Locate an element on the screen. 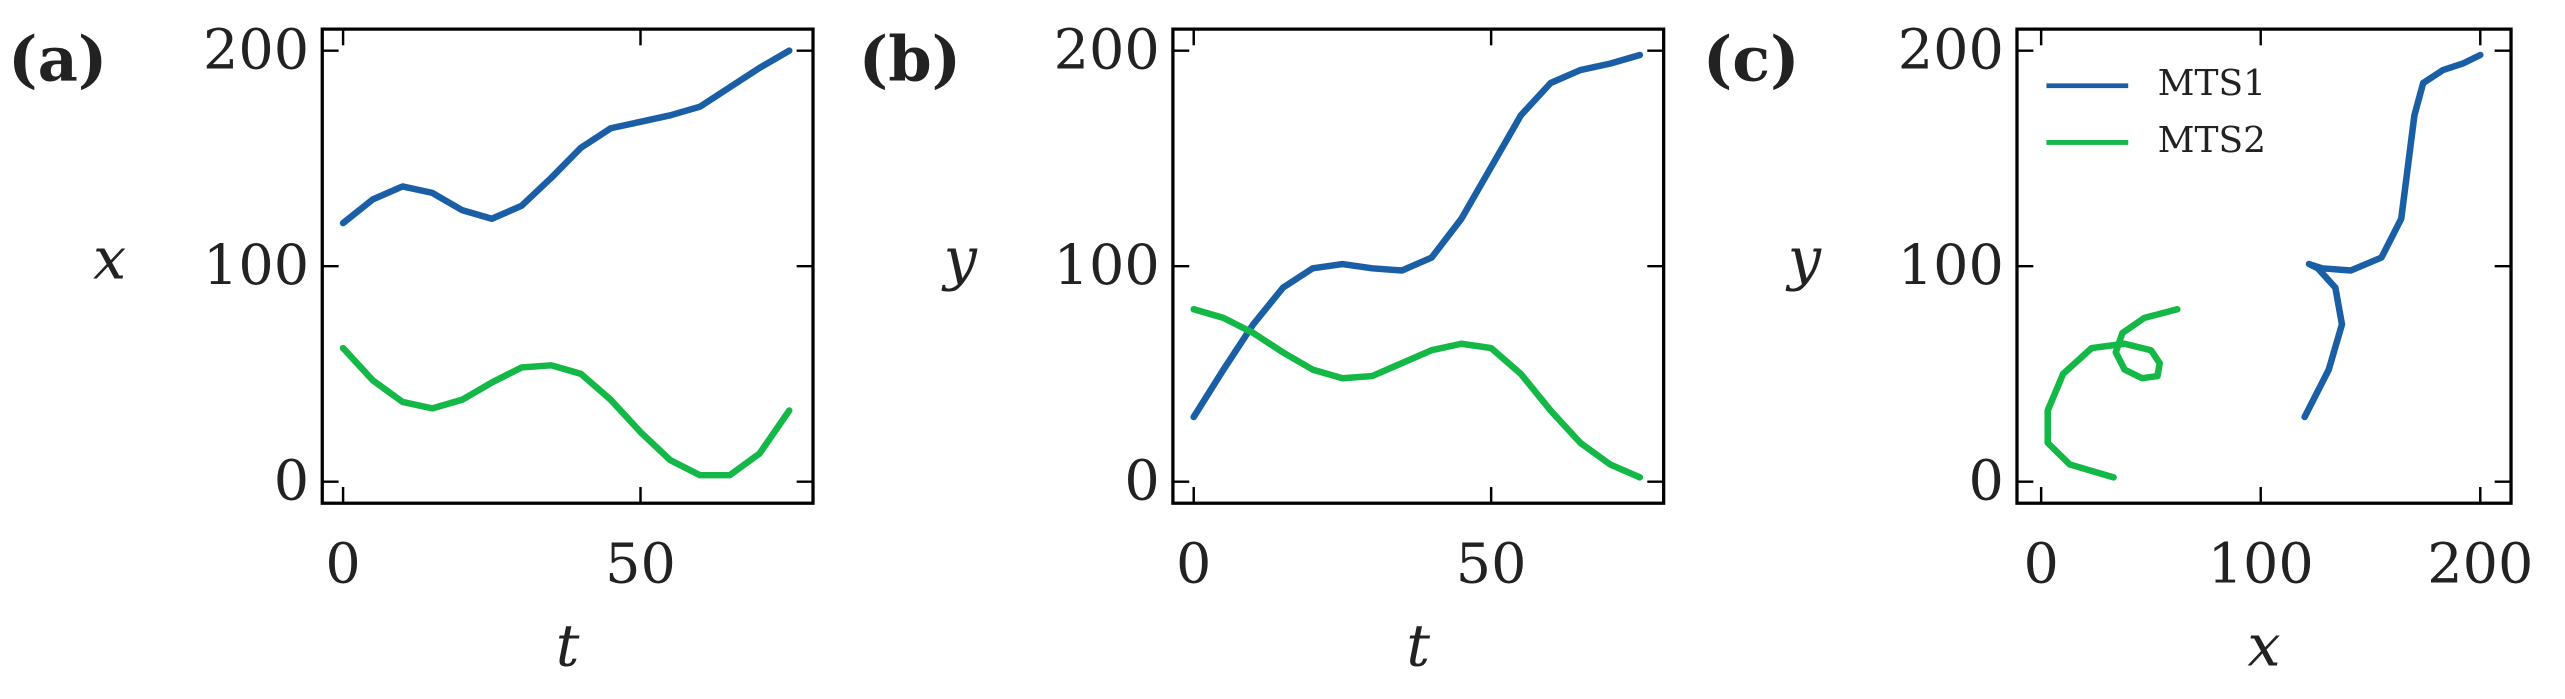 The image size is (2565, 699). panel-label: (a) is located at coordinates (57, 59).